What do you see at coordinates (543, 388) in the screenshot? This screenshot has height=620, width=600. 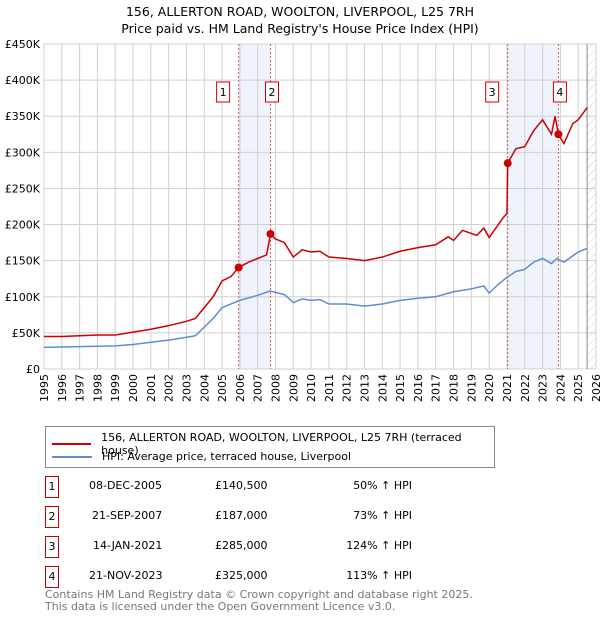 I see `x-tick-label: 2023` at bounding box center [543, 388].